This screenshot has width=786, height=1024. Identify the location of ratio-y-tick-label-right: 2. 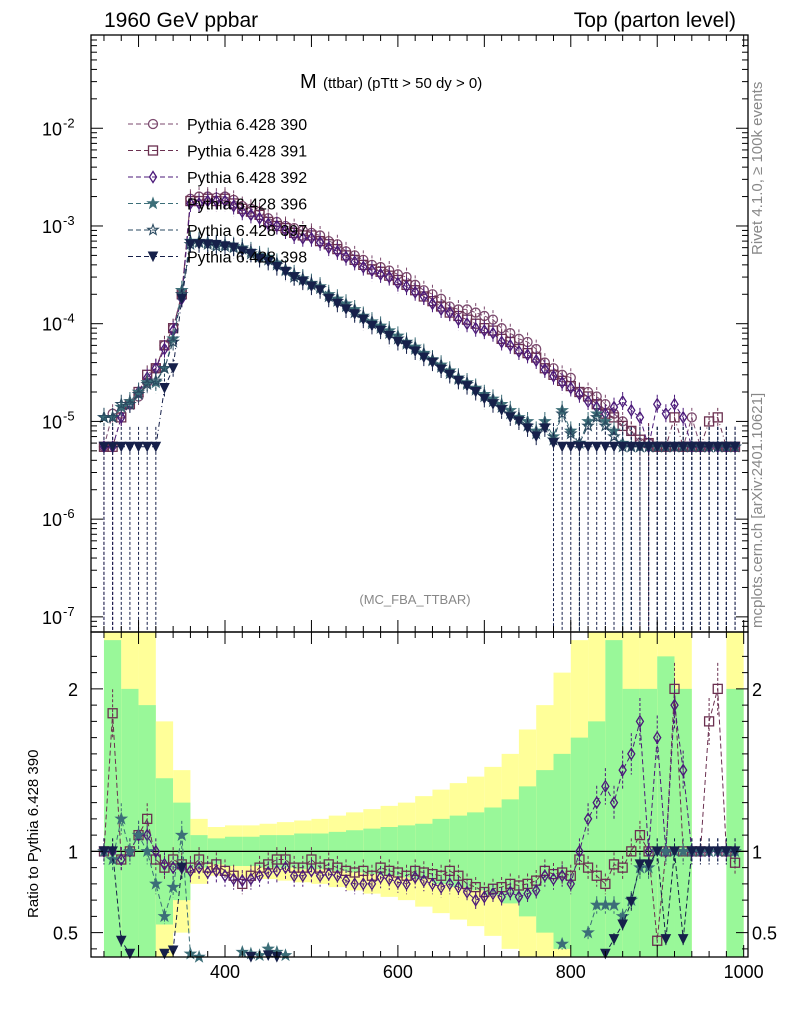
(757, 690).